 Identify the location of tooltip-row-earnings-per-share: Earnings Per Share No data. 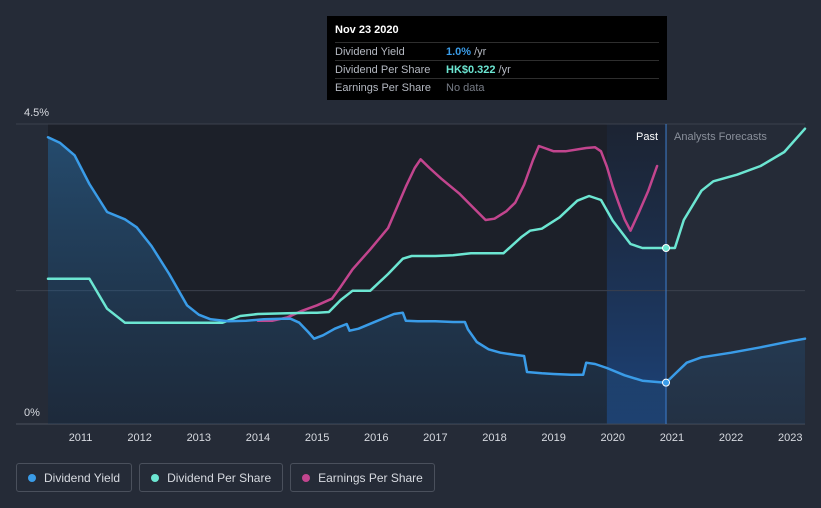
(497, 87).